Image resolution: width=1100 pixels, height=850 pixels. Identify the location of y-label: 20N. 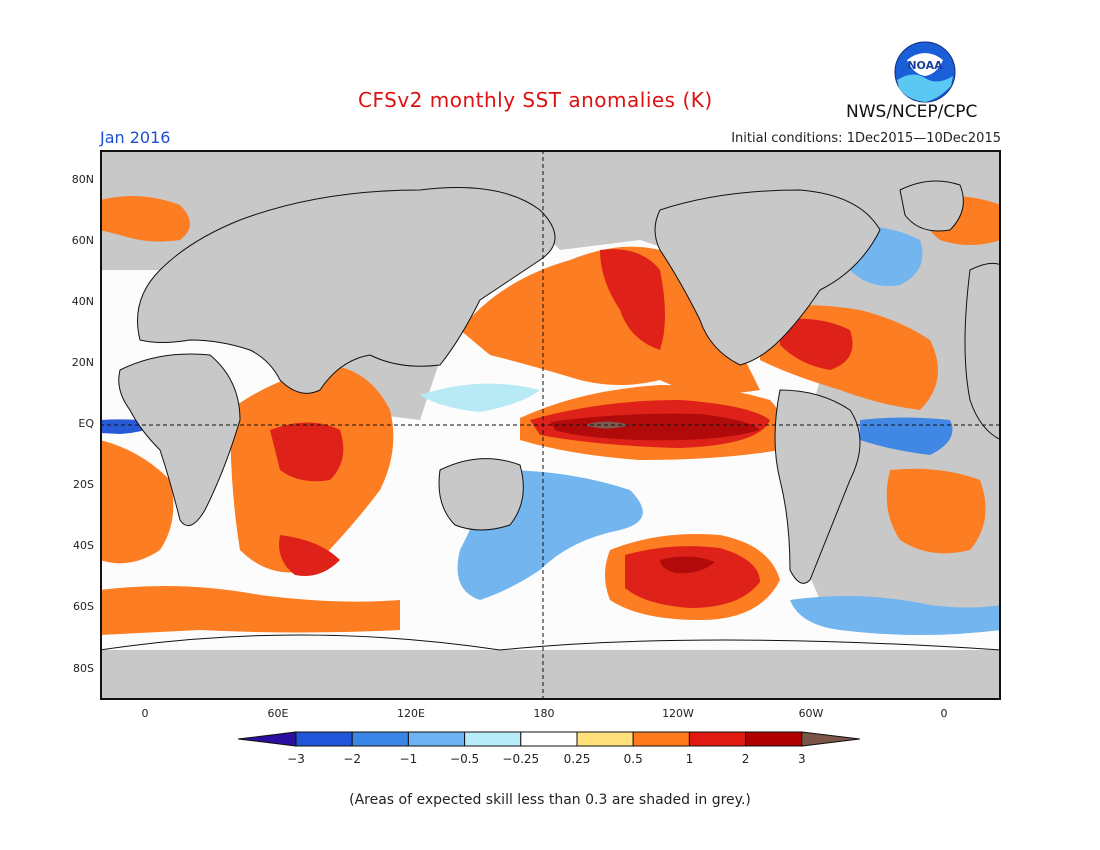
(82, 362).